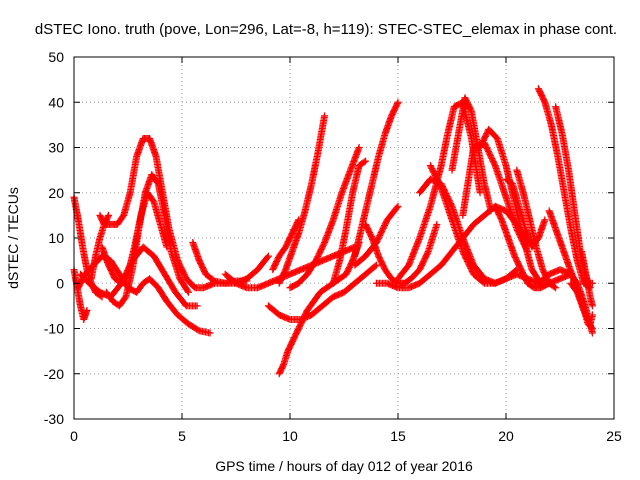 The width and height of the screenshot is (640, 480). Describe the element at coordinates (506, 436) in the screenshot. I see `x-tick-label: 20` at that location.